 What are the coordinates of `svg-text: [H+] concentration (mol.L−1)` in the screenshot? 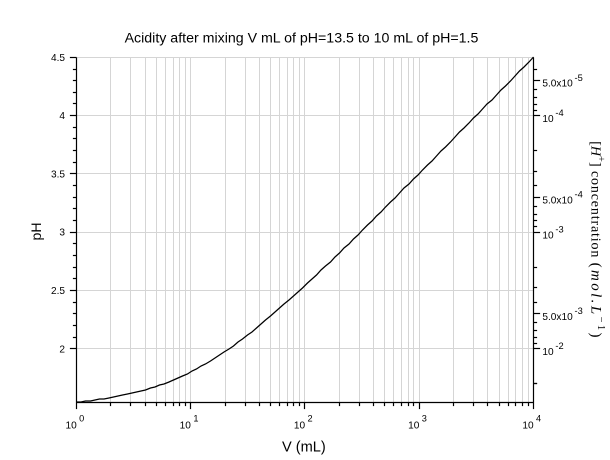 It's located at (597, 240).